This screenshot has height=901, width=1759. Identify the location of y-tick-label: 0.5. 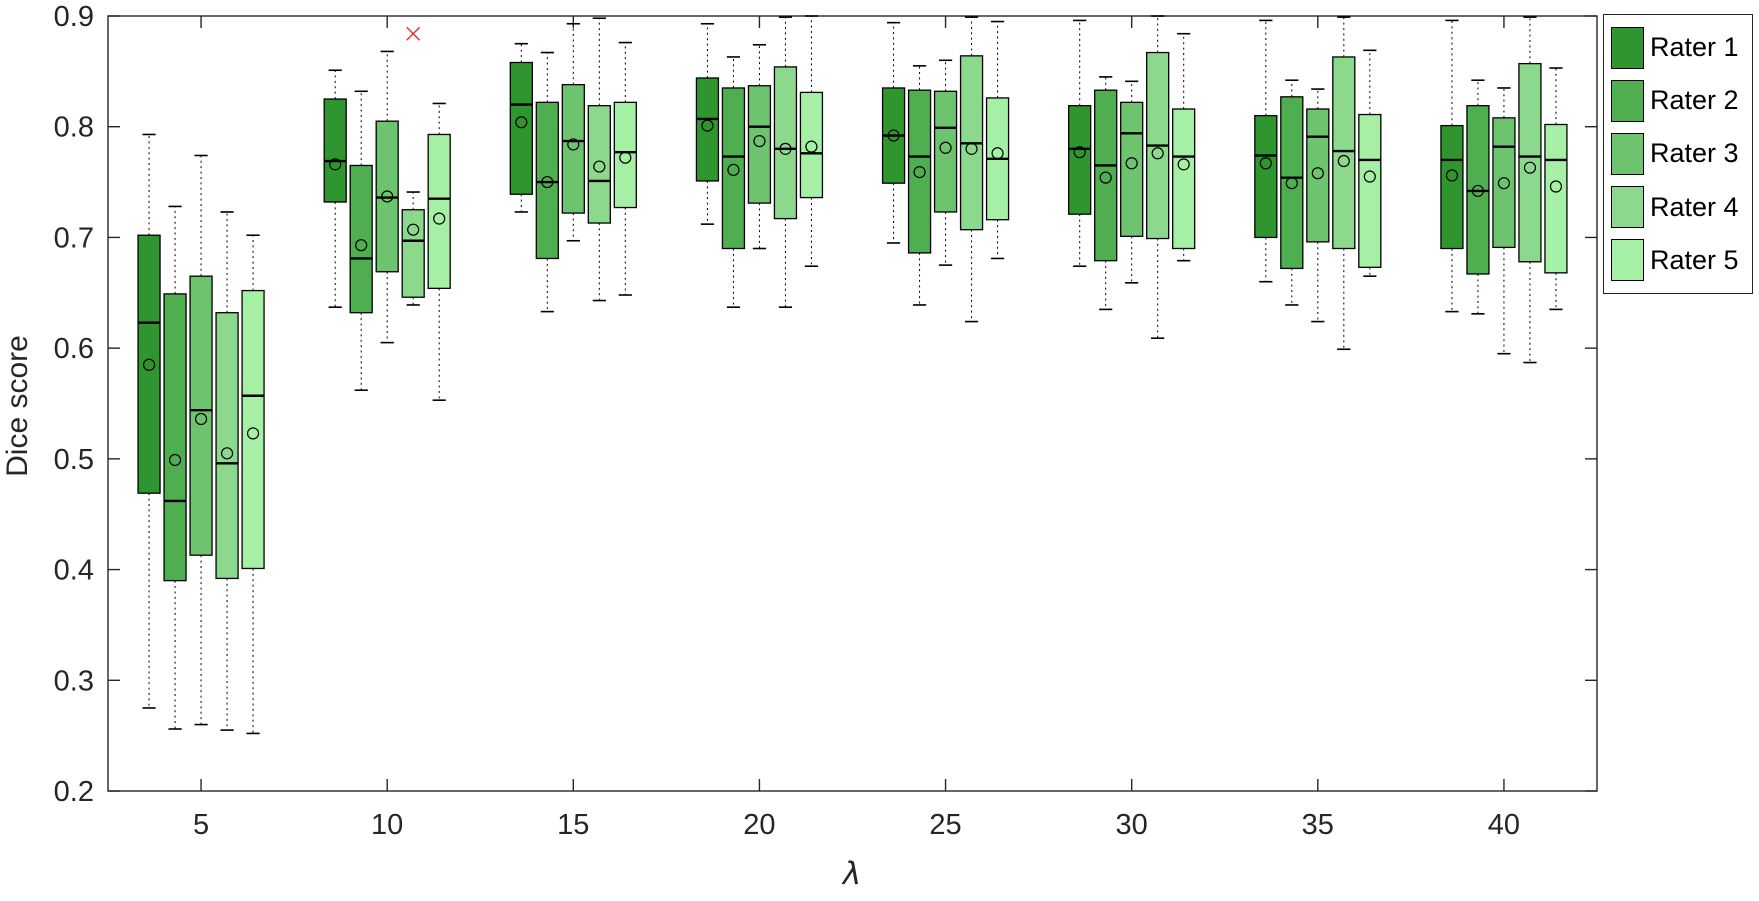
(74, 460).